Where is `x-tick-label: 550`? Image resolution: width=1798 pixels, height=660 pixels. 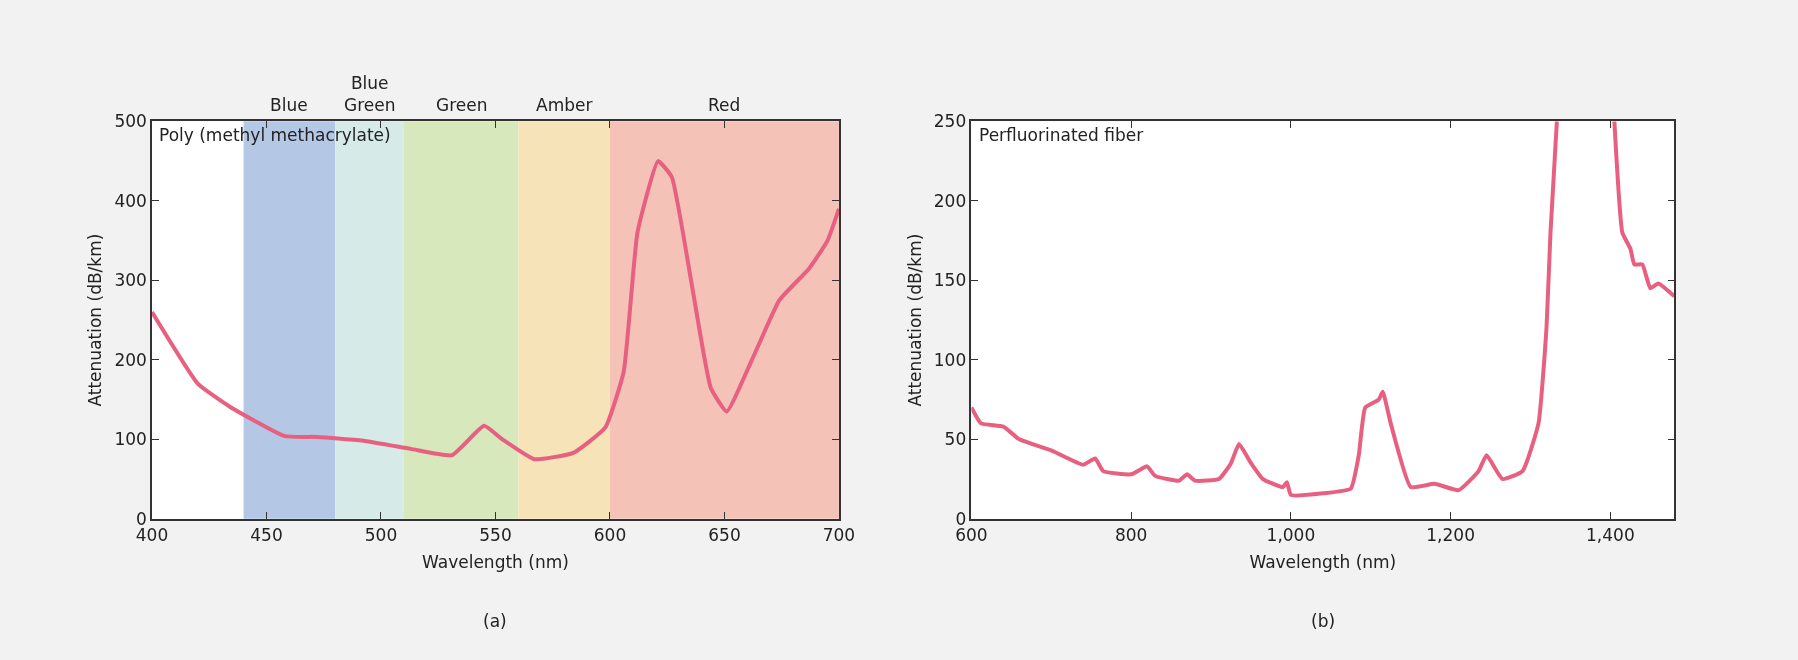
x-tick-label: 550 is located at coordinates (495, 534).